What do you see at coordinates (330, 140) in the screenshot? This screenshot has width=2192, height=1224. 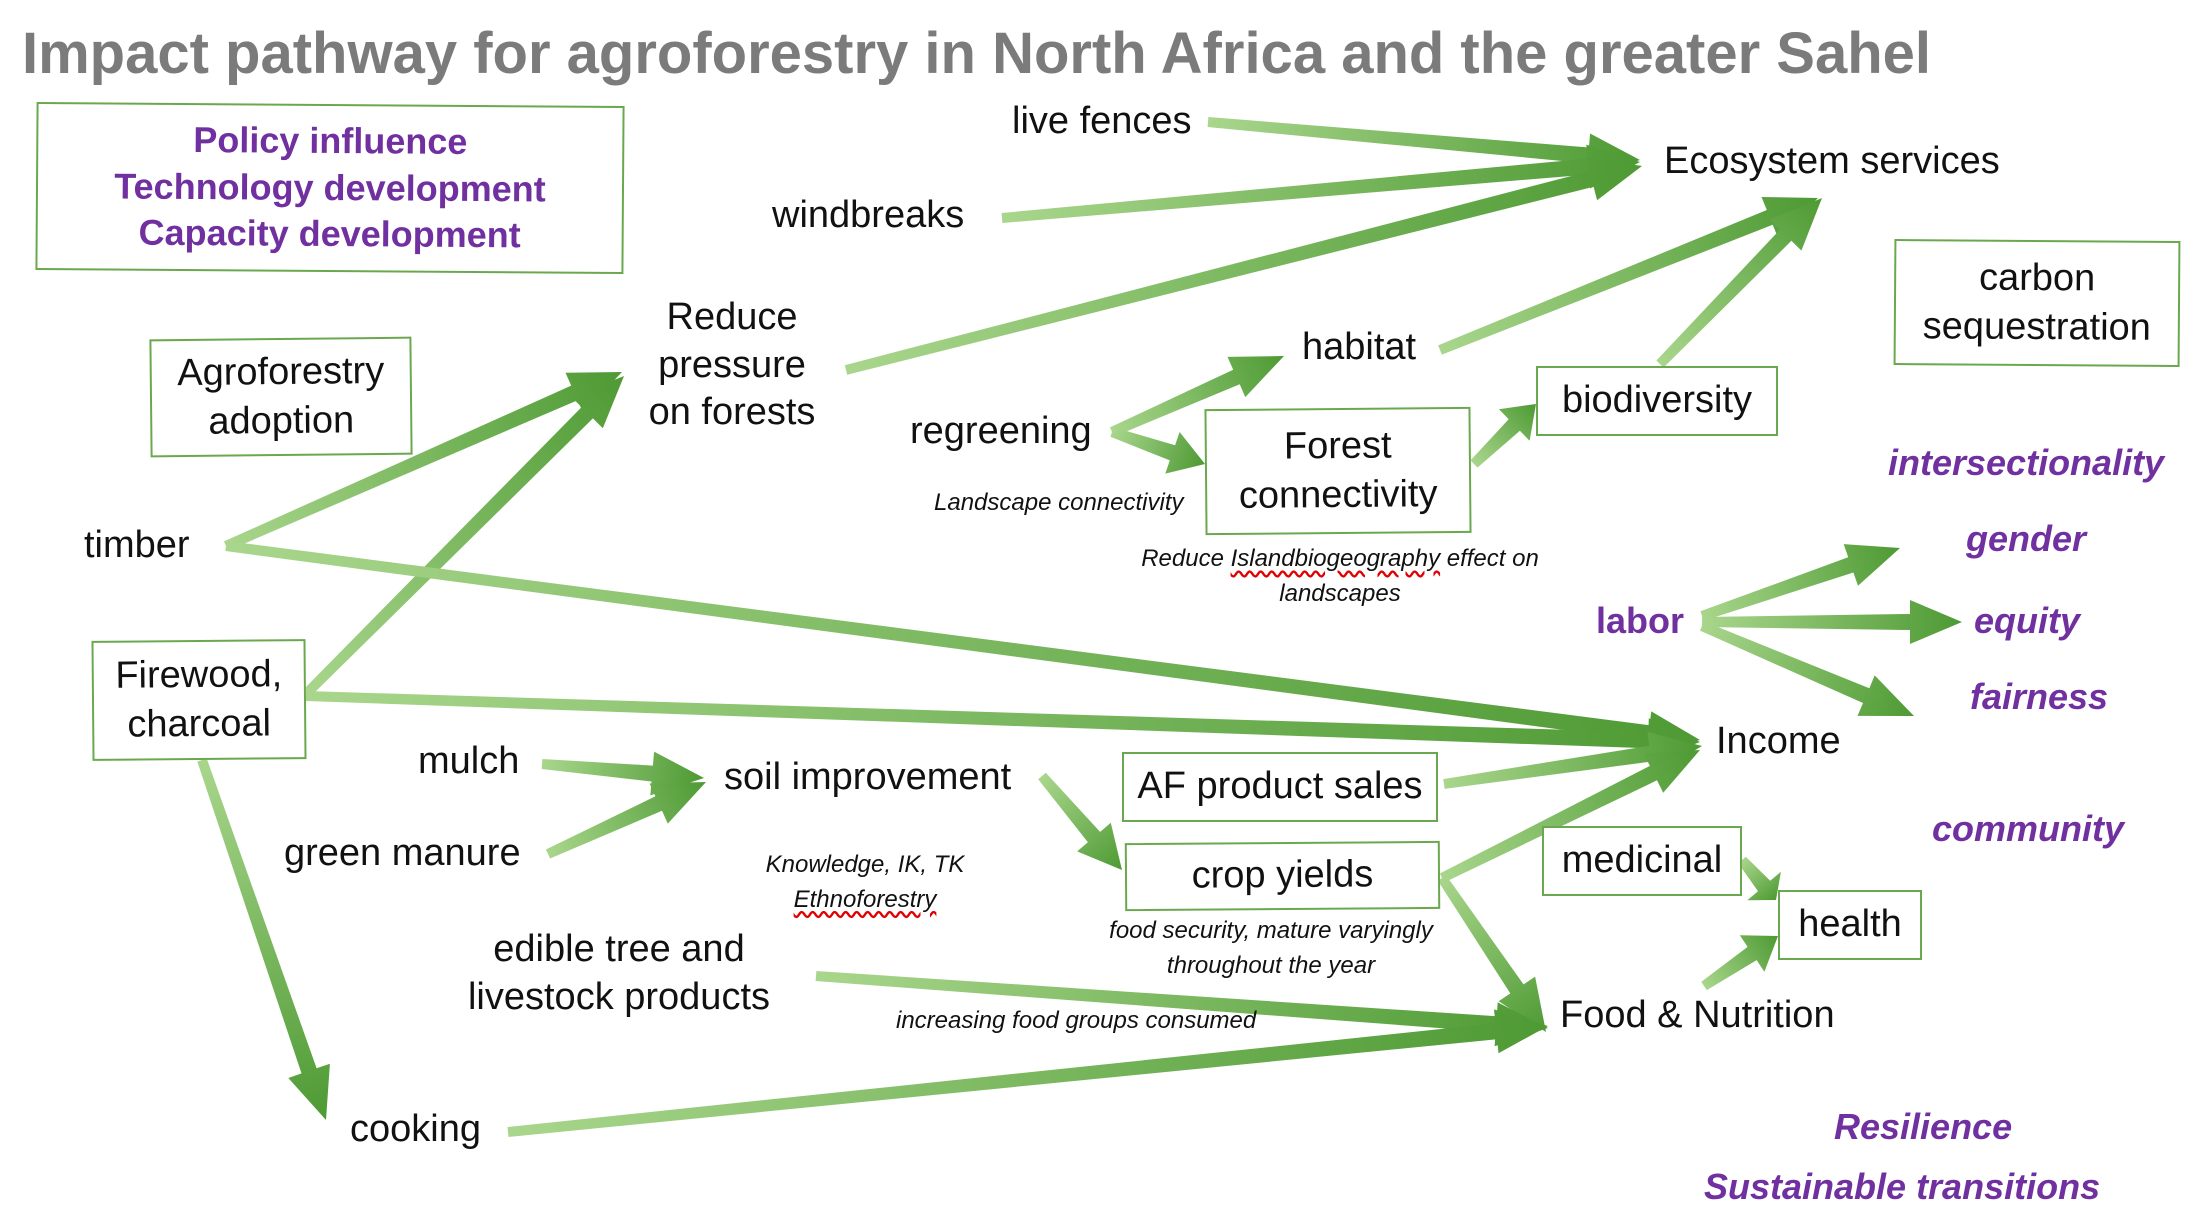 I see `policy-influence-label: Policy influence` at bounding box center [330, 140].